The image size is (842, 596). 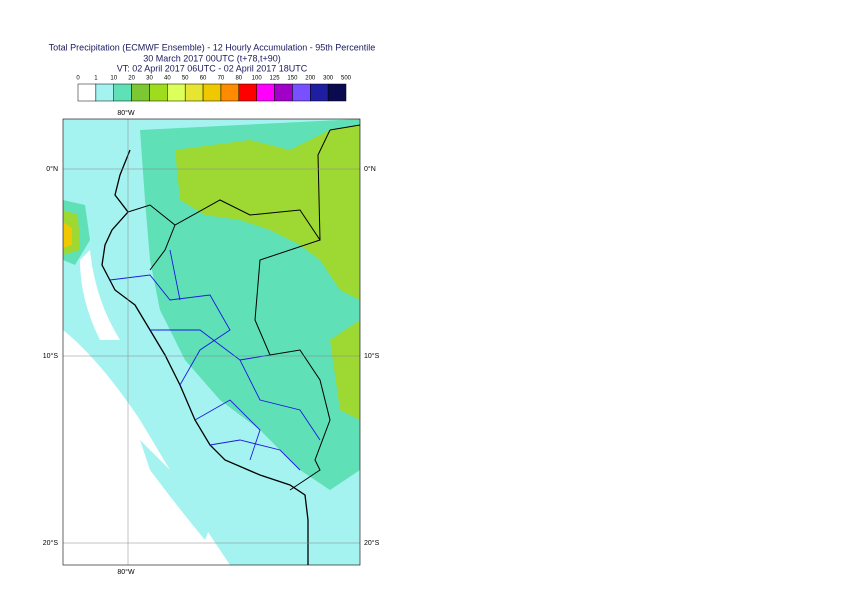 I want to click on colorbar-label: 125, so click(x=275, y=79).